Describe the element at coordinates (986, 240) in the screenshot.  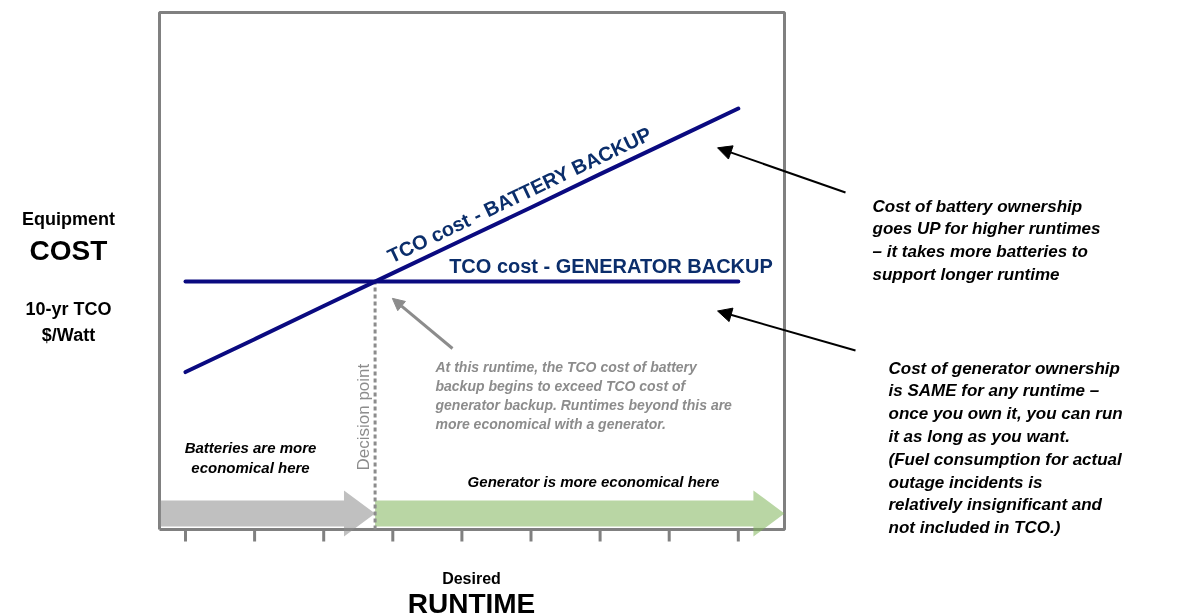
I see `text: Cost of battery ownership goes UP for higher runtimes – it takes more batteries to support longer runtime` at that location.